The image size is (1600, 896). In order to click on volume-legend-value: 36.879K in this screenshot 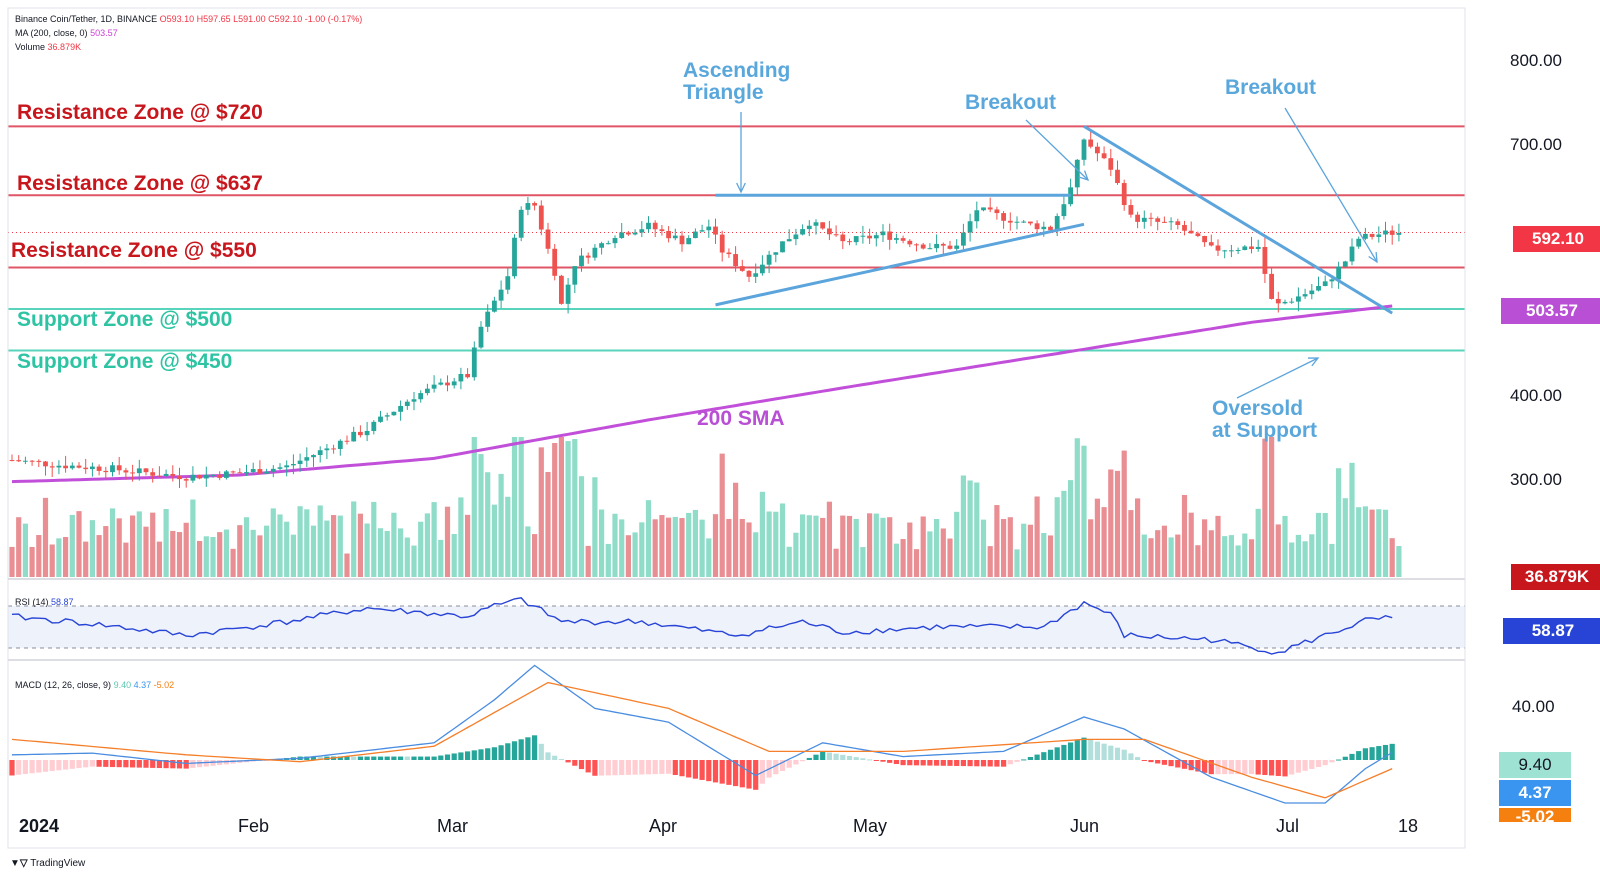, I will do `click(64, 47)`.